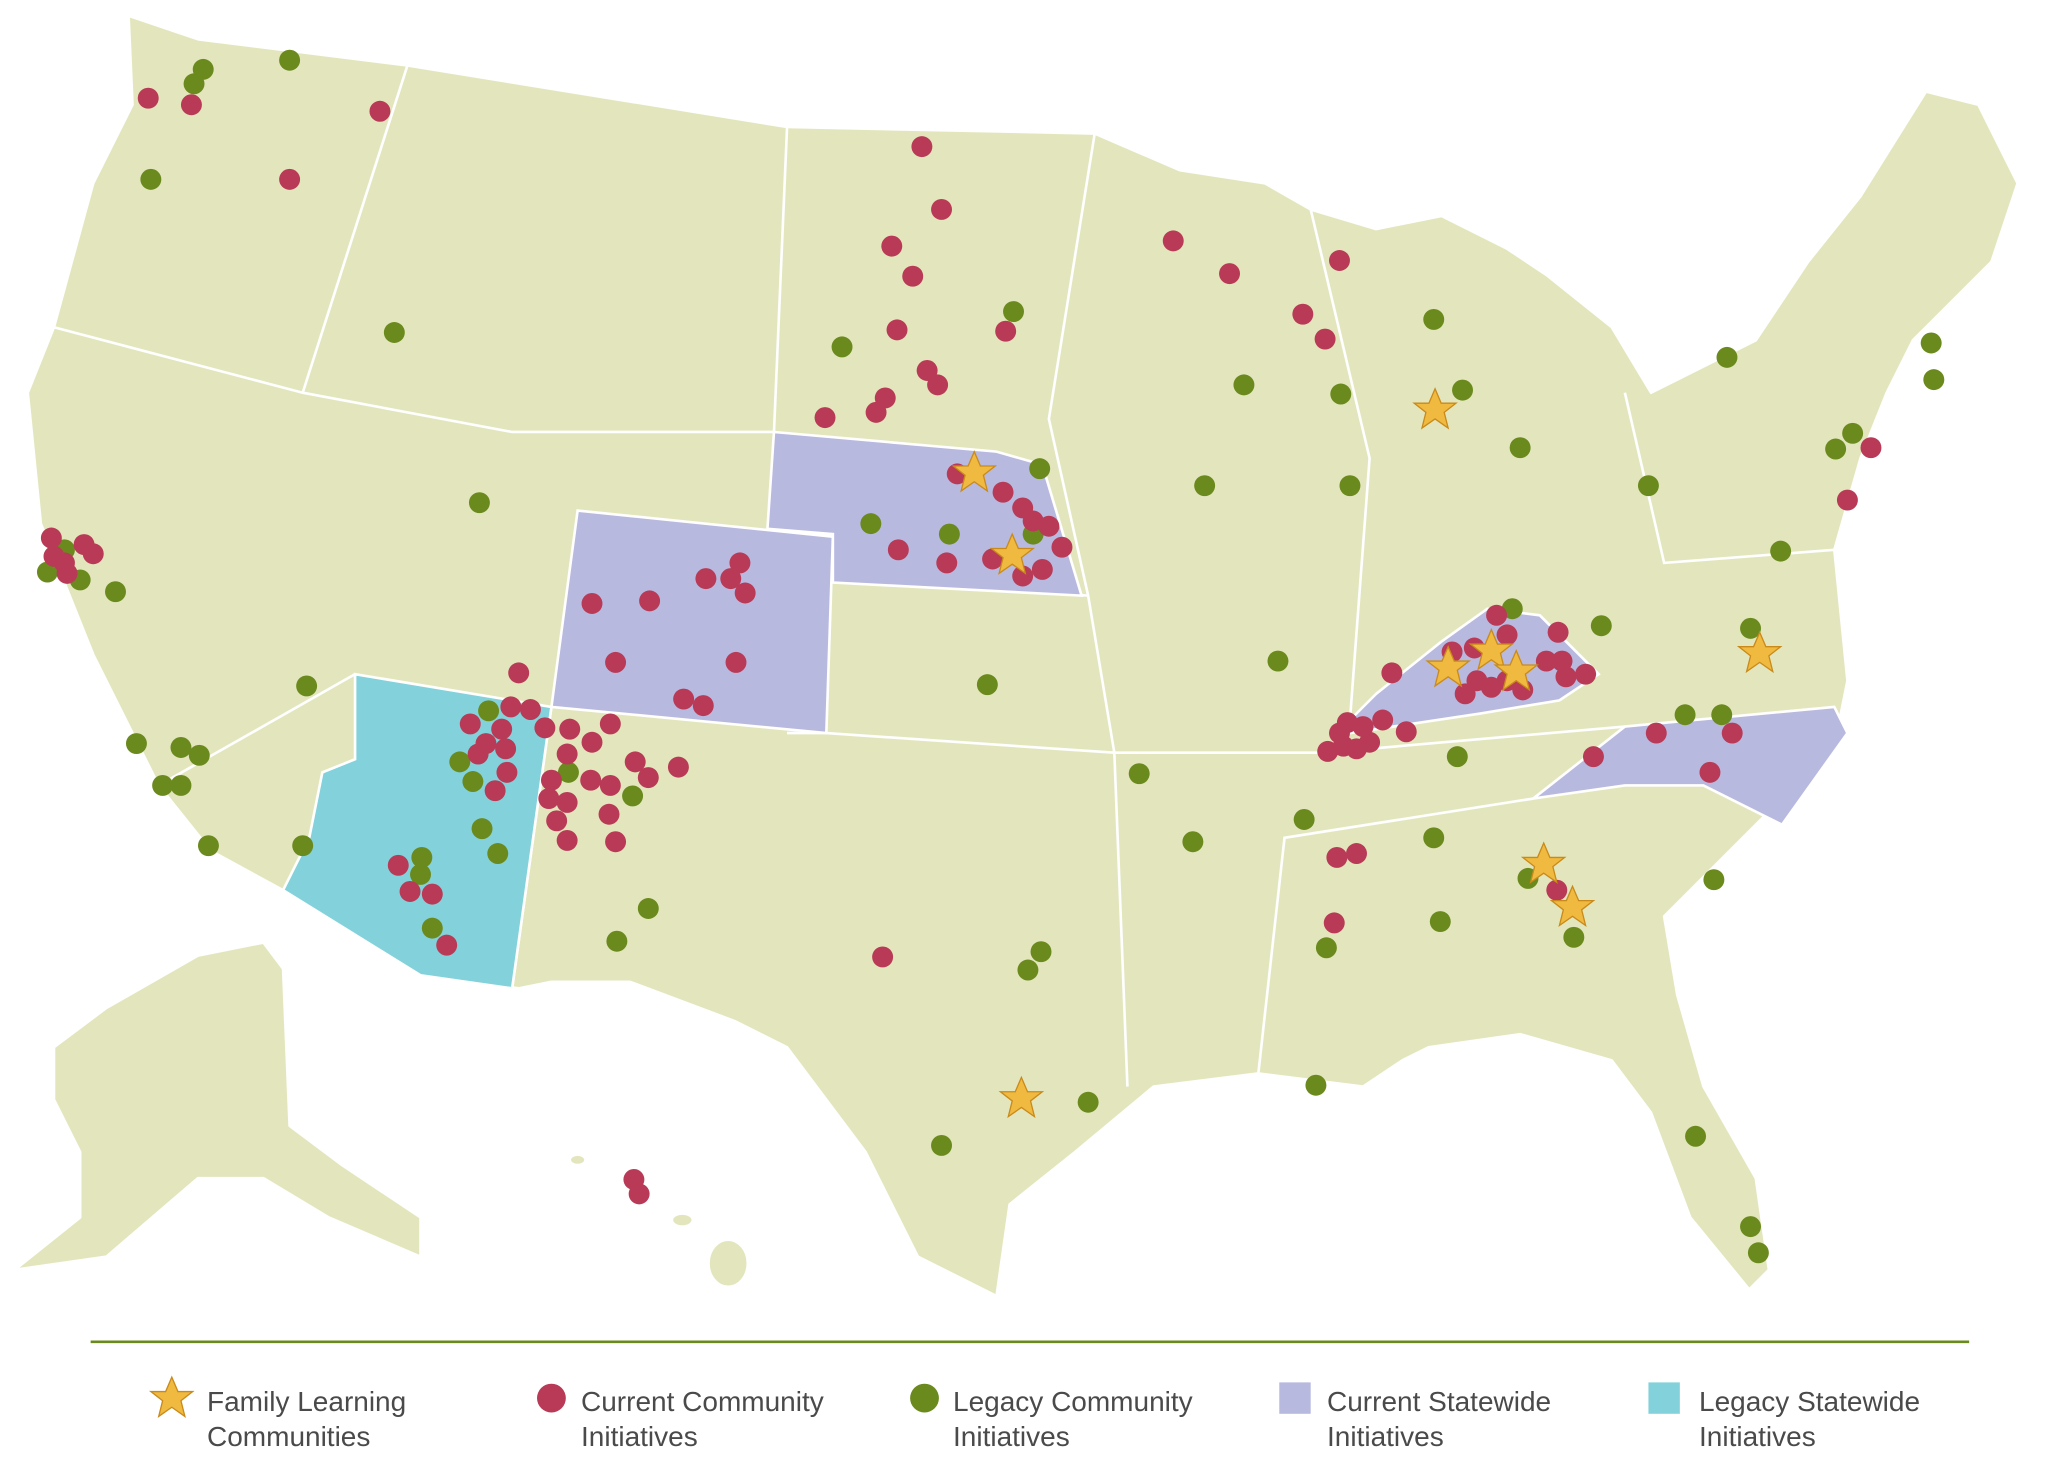 Image resolution: width=2048 pixels, height=1457 pixels. What do you see at coordinates (171, 1396) in the screenshot?
I see `legend-star` at bounding box center [171, 1396].